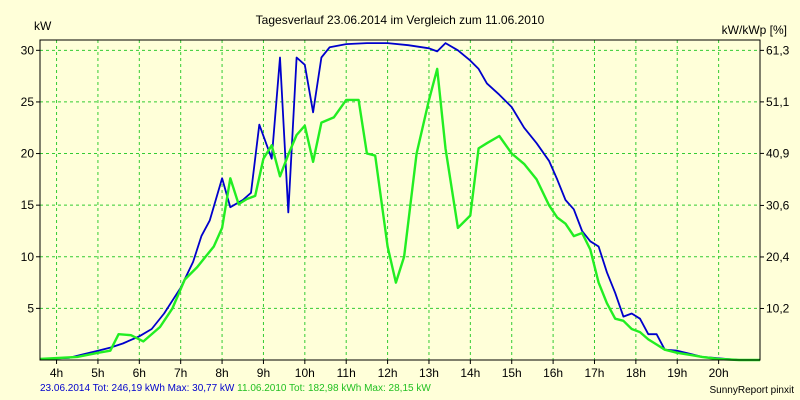 This screenshot has width=800, height=400. I want to click on x-tick-label: 16h, so click(553, 373).